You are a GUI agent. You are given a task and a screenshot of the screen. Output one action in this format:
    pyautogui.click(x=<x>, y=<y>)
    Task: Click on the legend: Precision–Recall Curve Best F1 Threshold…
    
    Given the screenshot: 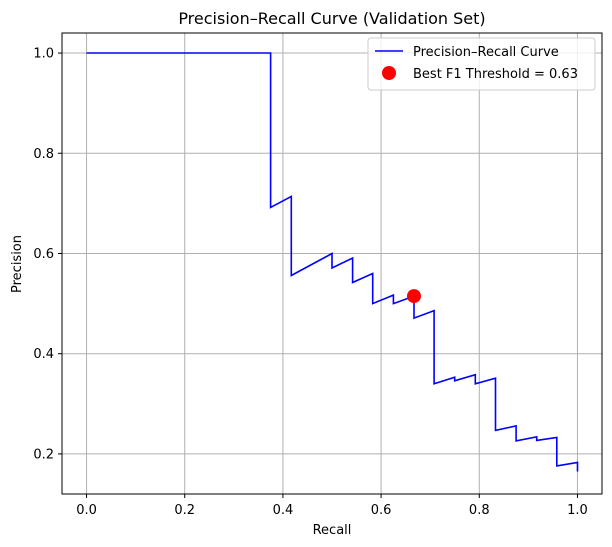 What is the action you would take?
    pyautogui.click(x=481, y=64)
    